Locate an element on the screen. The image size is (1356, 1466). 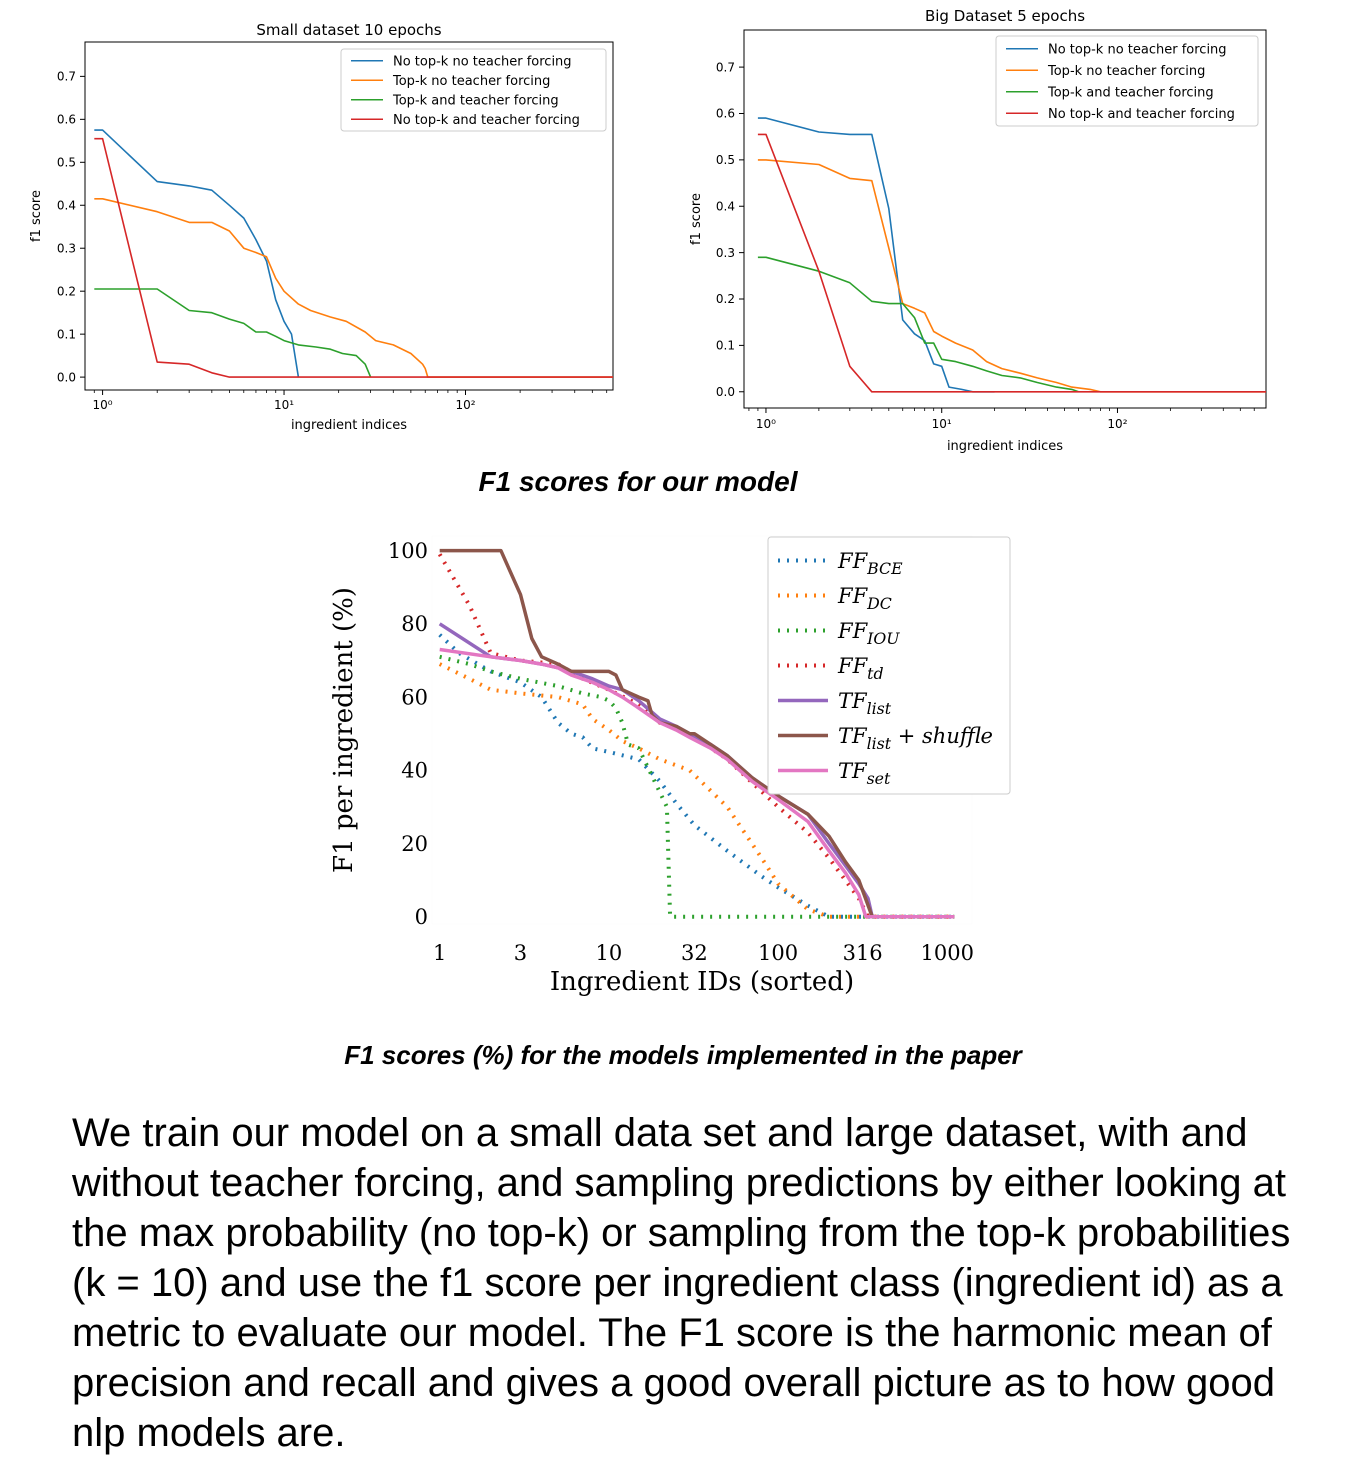
x-tick-label: 100 is located at coordinates (778, 953).